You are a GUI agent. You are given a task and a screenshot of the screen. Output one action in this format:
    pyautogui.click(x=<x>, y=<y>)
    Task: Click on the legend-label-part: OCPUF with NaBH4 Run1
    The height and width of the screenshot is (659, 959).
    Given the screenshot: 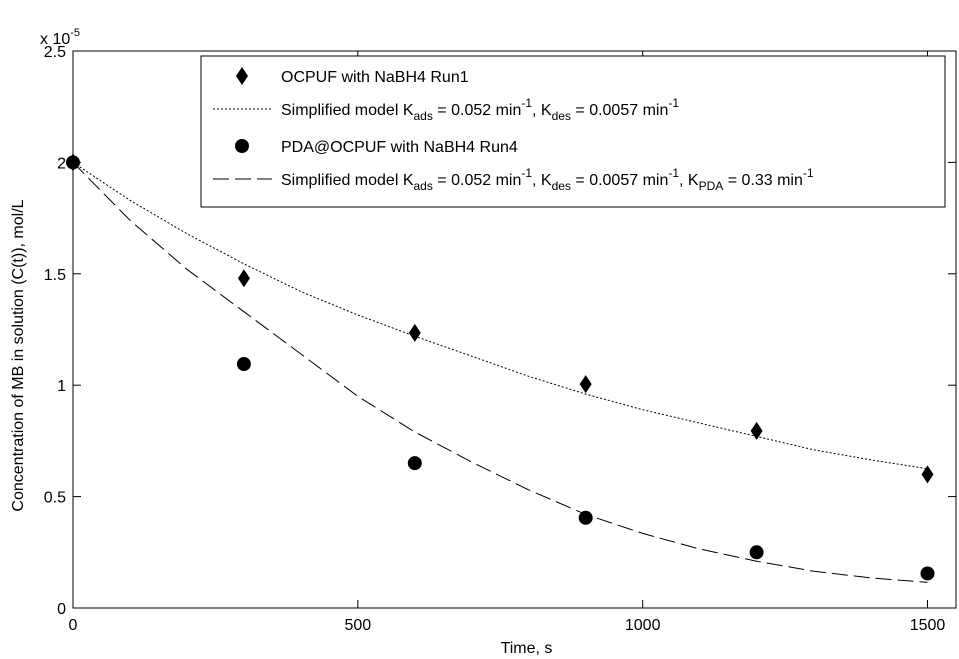 What is the action you would take?
    pyautogui.click(x=375, y=77)
    